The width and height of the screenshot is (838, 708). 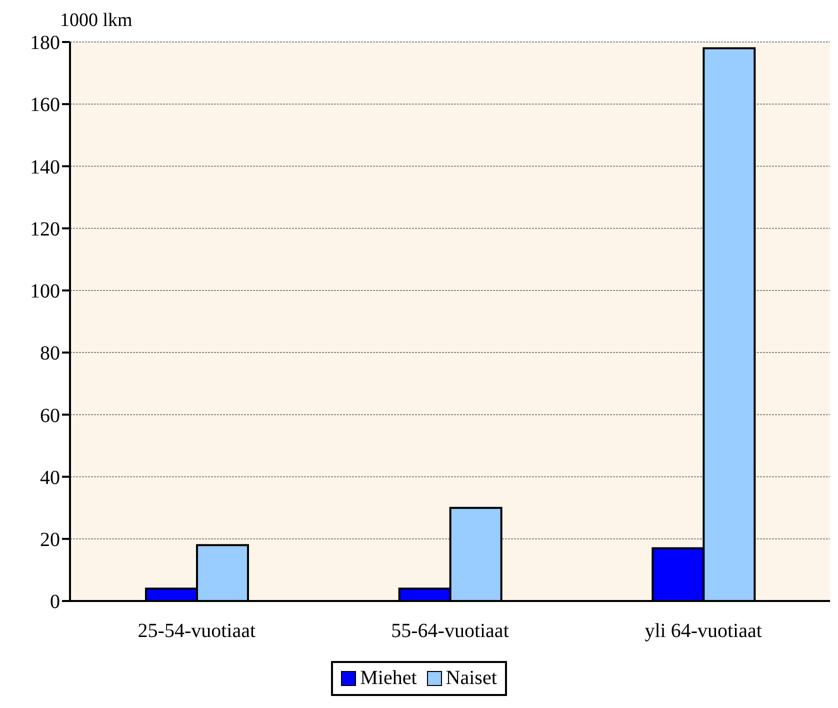 What do you see at coordinates (45, 43) in the screenshot?
I see `y-tick-label: 180` at bounding box center [45, 43].